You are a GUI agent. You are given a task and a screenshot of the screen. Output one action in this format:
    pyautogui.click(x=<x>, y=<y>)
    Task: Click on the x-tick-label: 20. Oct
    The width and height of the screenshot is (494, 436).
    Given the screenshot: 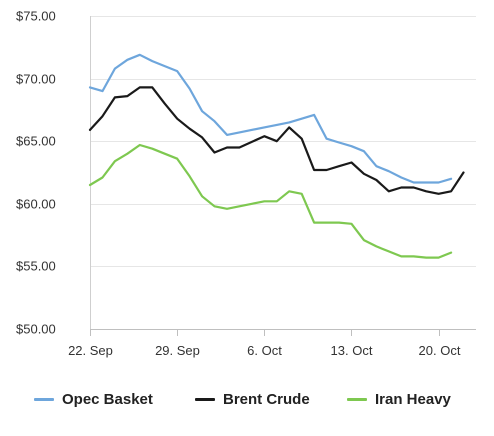 What is the action you would take?
    pyautogui.click(x=440, y=350)
    